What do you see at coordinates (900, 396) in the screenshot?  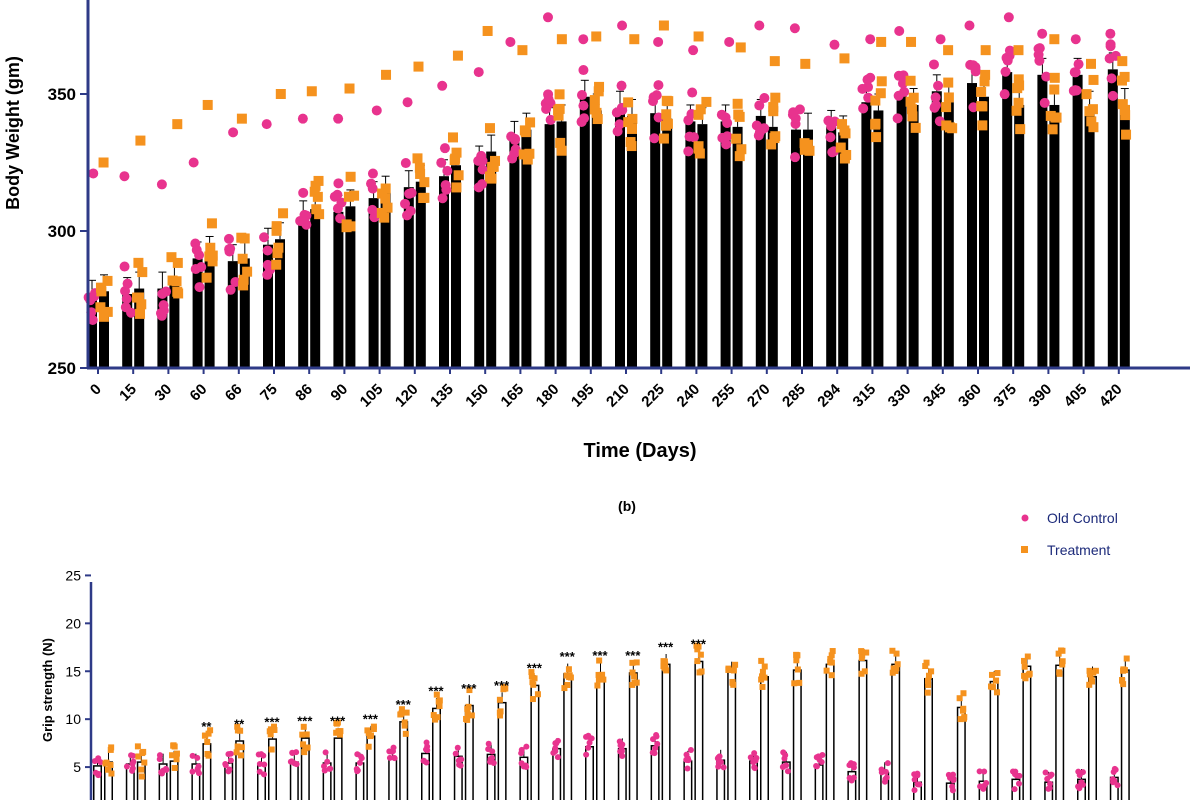 I see `body-weight-x-tick-label: 330` at bounding box center [900, 396].